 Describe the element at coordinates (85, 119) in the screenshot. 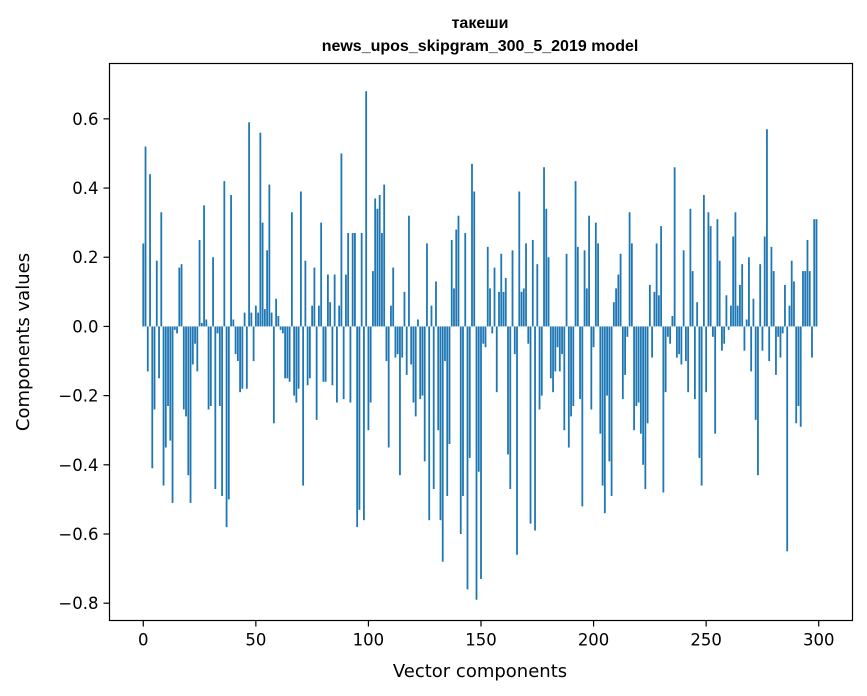

I see `y-tick-label: 0.6` at that location.